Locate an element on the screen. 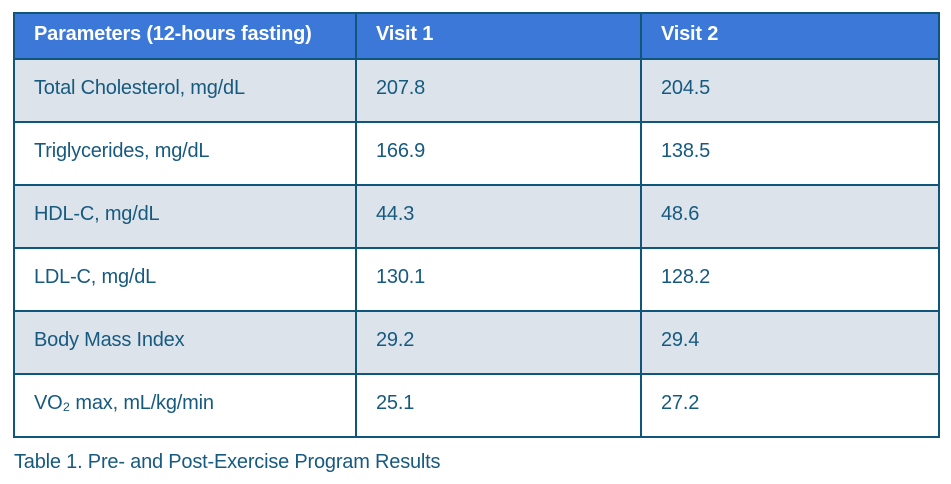  visit1-value-cell: 44.3 is located at coordinates (498, 216).